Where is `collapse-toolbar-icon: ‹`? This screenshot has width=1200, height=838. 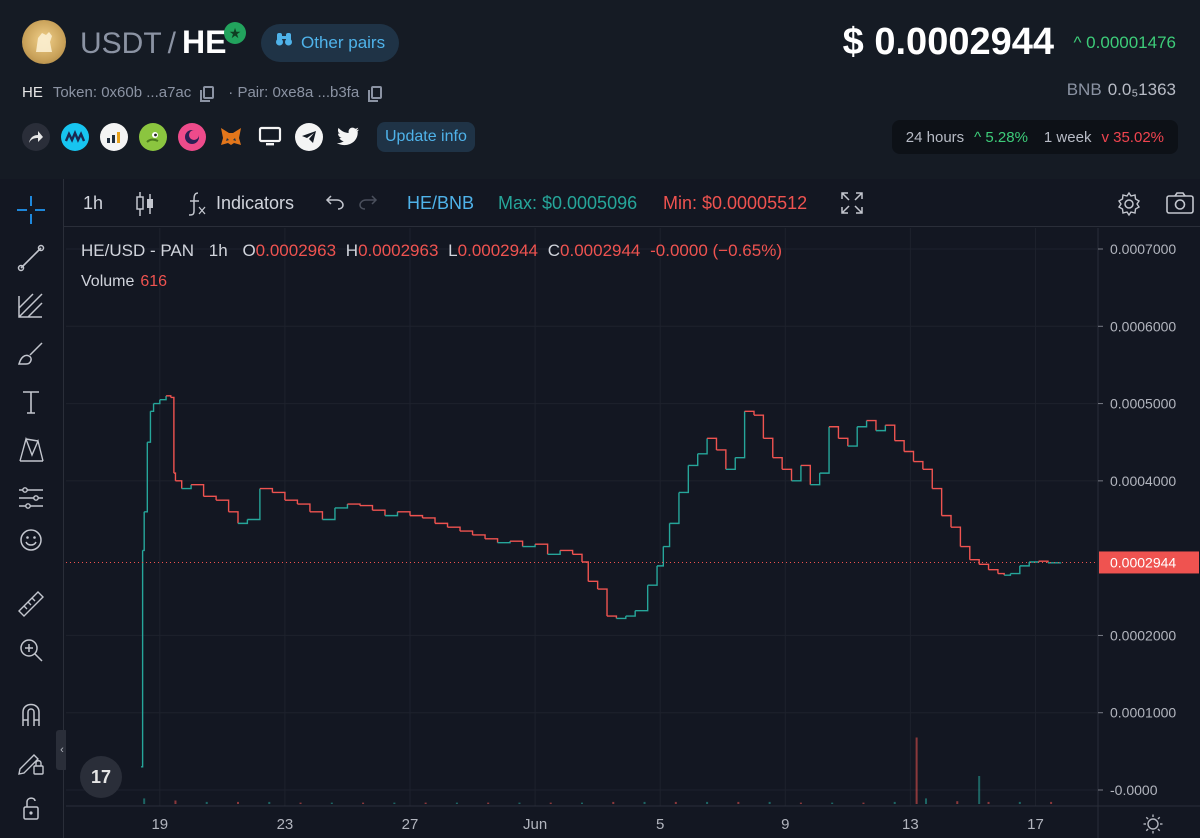 collapse-toolbar-icon: ‹ is located at coordinates (62, 750).